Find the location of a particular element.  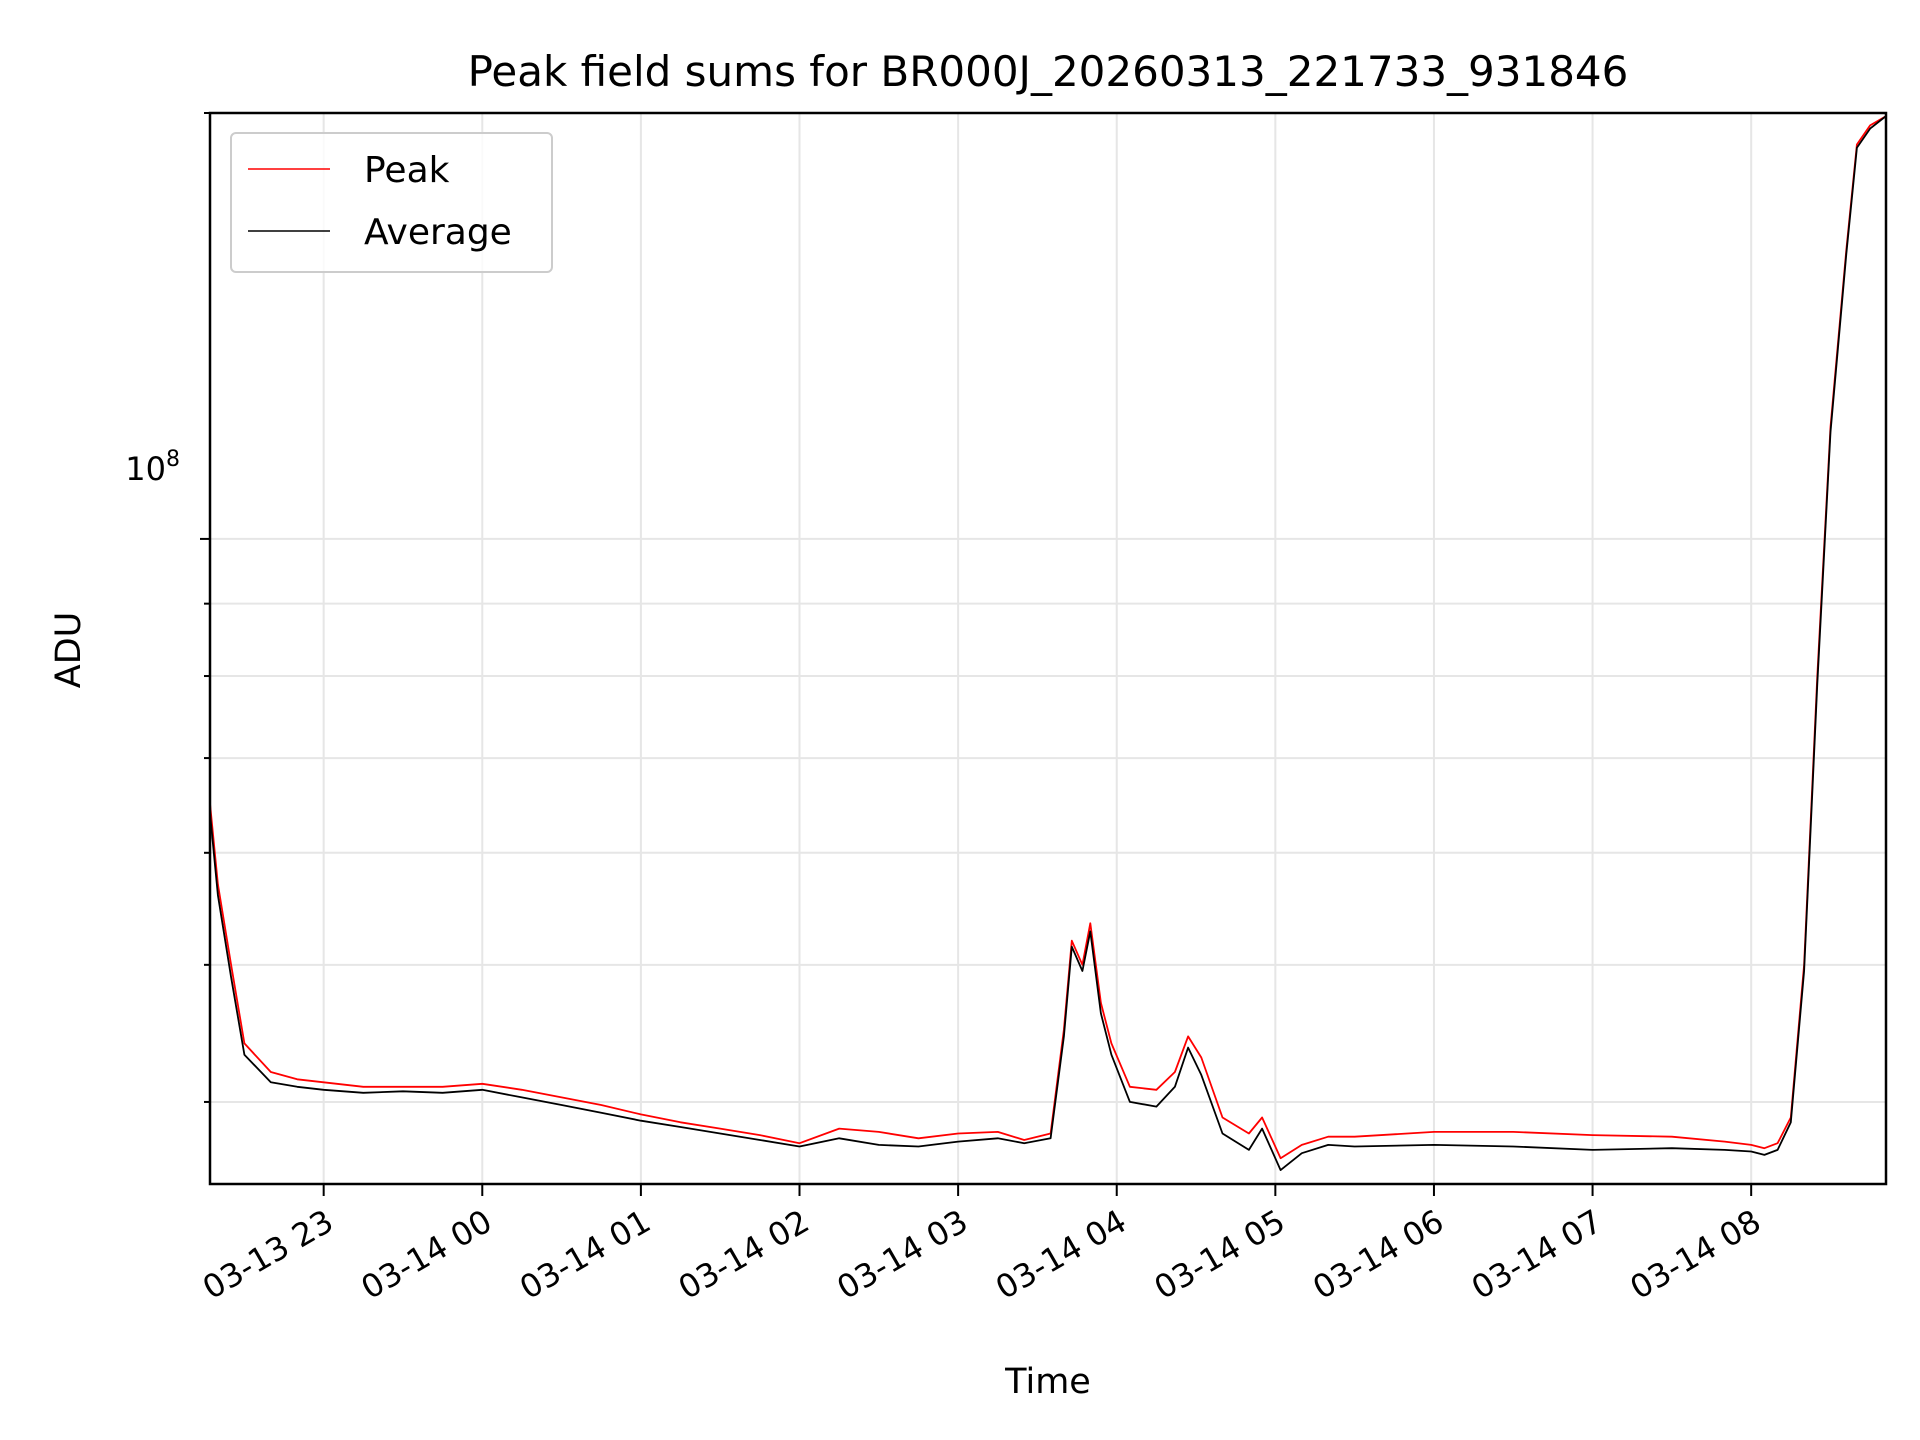

x-tick-label: 03-14 01 is located at coordinates (585, 1254).